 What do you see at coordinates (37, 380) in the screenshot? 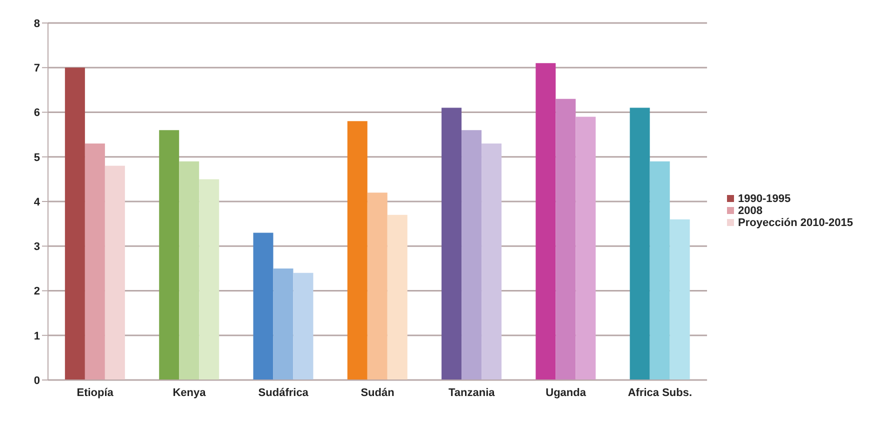
I see `y-tick-label: 0` at bounding box center [37, 380].